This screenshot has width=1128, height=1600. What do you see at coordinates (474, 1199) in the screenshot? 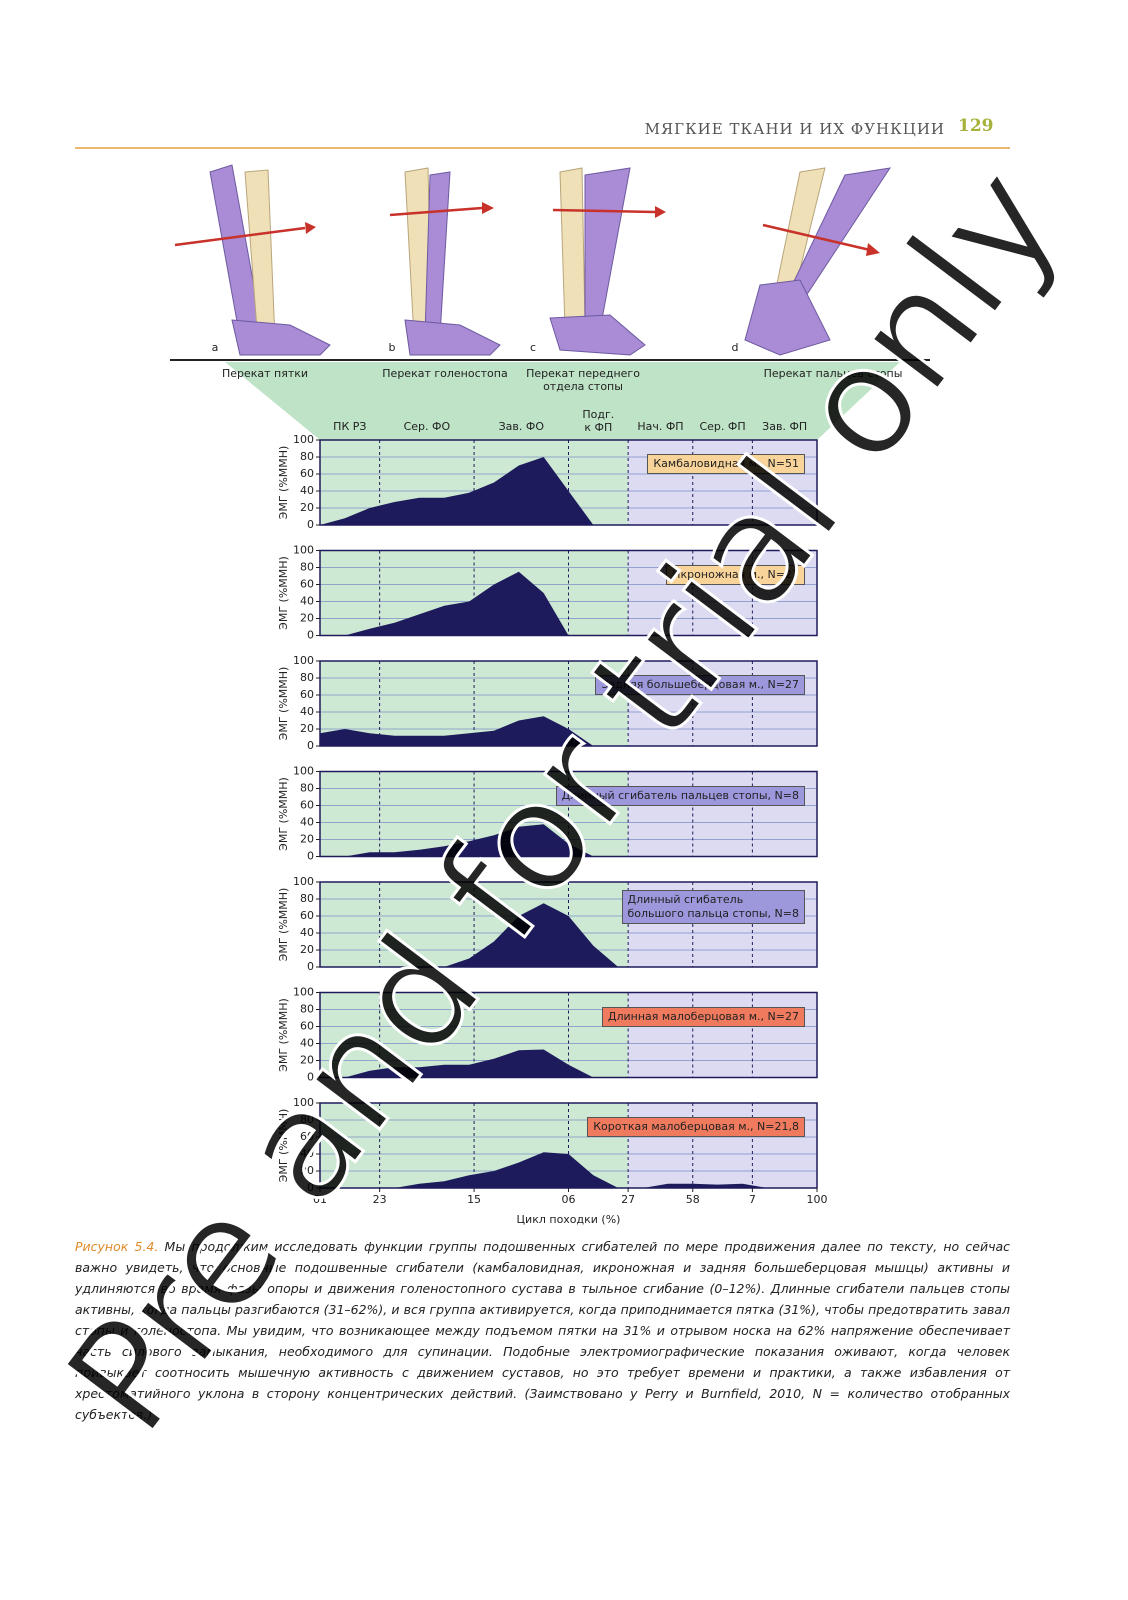
I see `x-tick-label: 15` at bounding box center [474, 1199].